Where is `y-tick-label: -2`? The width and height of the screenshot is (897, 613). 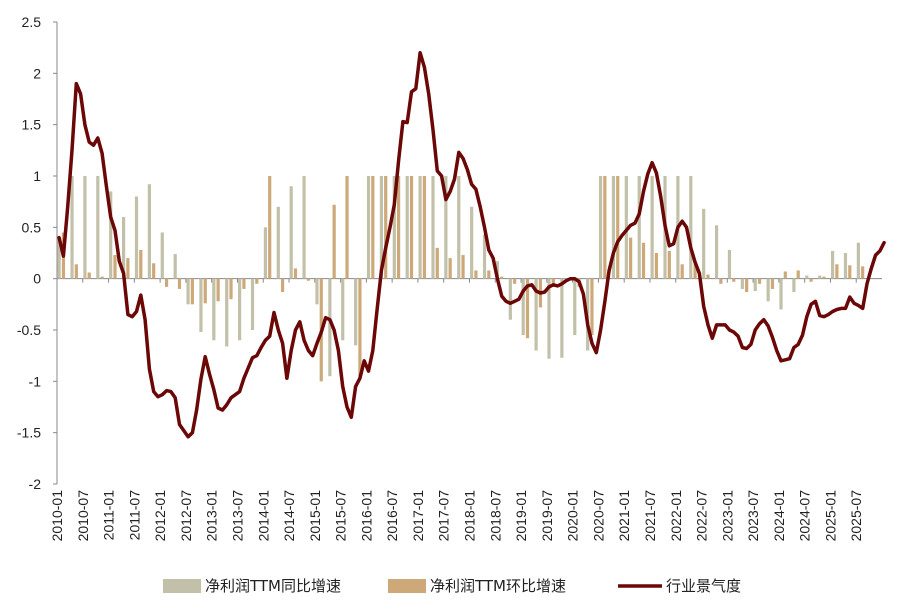
y-tick-label: -2 is located at coordinates (35, 484).